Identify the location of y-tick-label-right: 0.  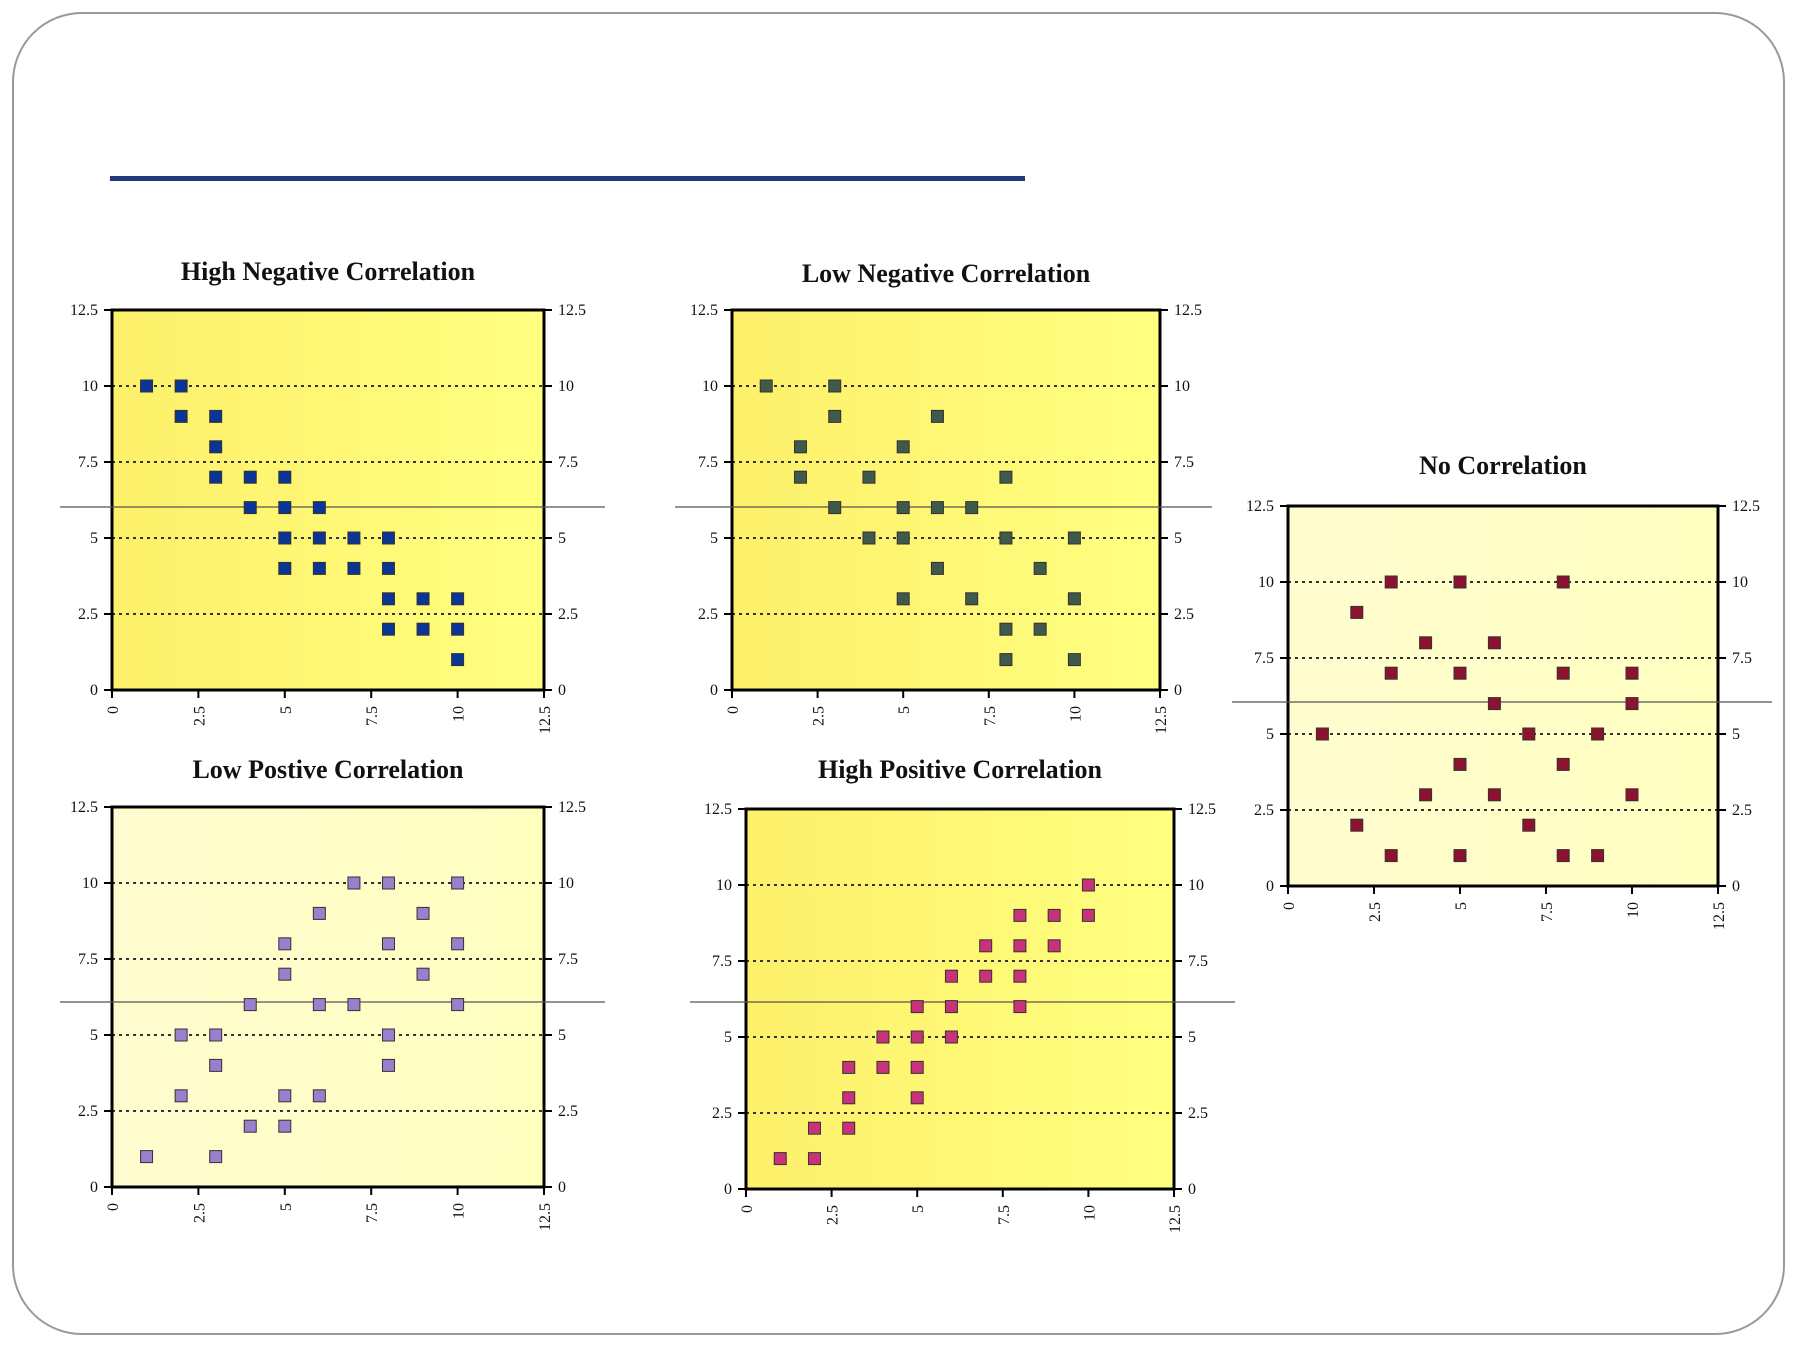
(1178, 690).